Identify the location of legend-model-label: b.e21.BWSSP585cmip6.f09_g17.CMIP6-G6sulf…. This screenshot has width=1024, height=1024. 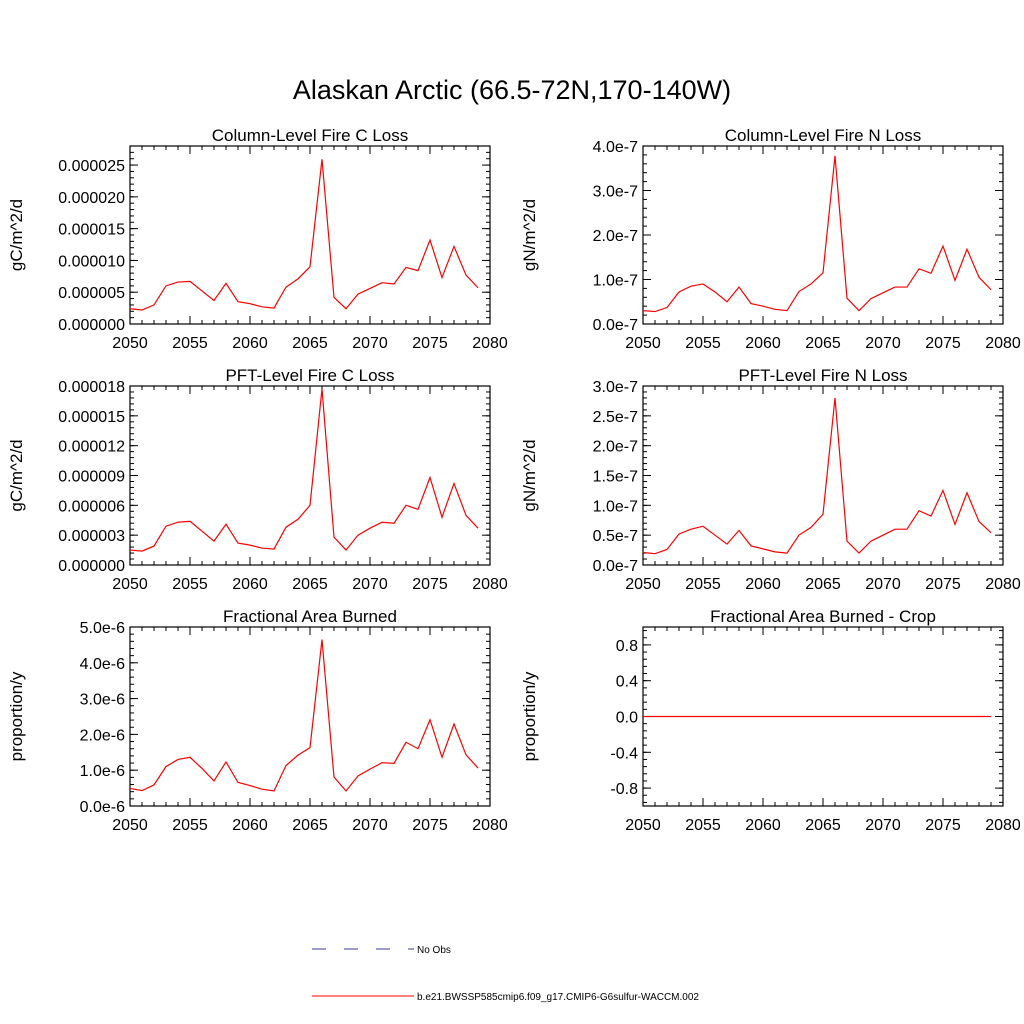
(558, 997).